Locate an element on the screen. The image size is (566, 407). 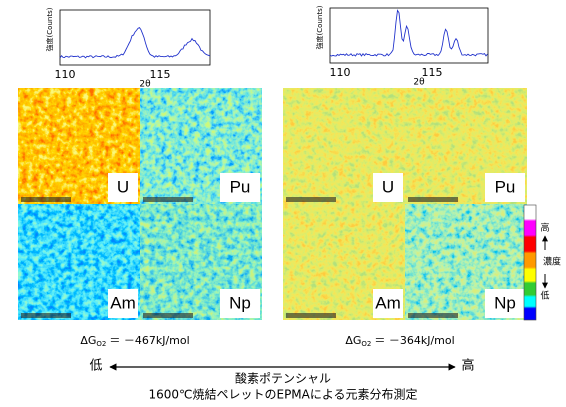
delta-g-value: ＝ －467kJ/mol is located at coordinates (149, 340).